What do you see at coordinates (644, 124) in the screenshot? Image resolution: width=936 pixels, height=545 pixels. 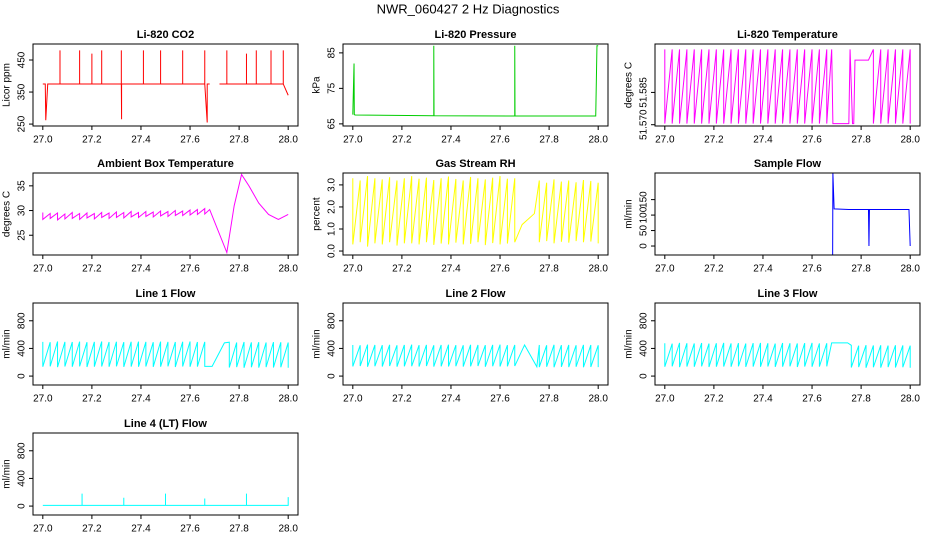 I see `y-tick-label: 51.570` at bounding box center [644, 124].